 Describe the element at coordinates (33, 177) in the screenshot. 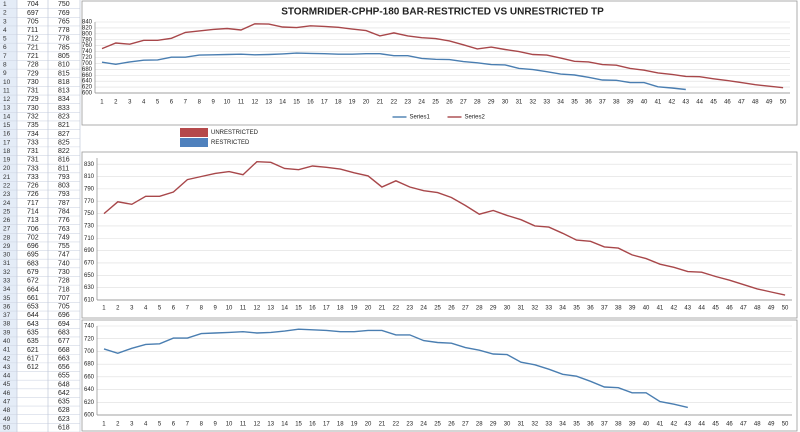

I see `cell: 733` at that location.